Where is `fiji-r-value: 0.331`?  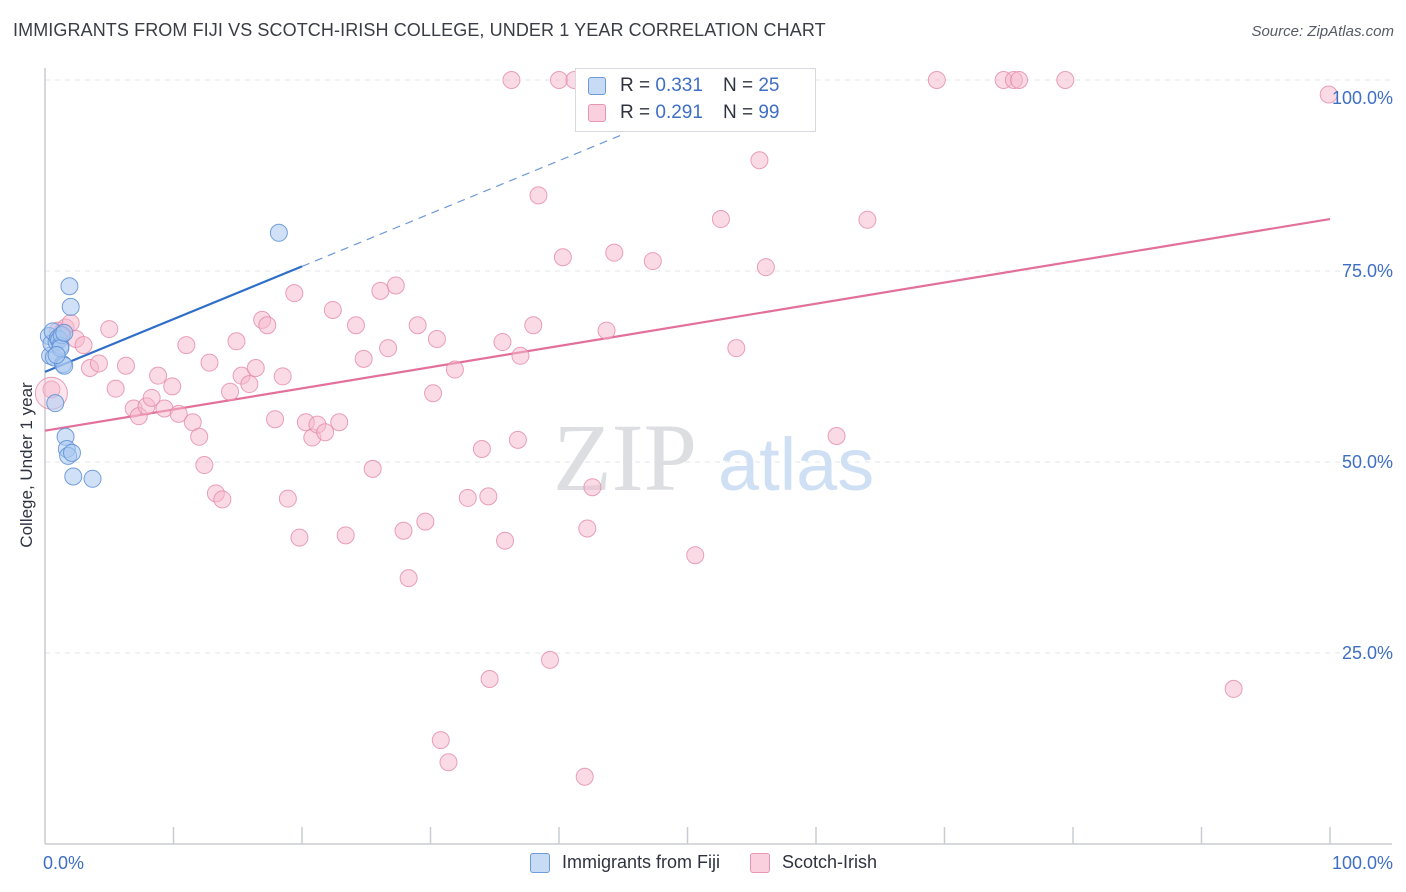
fiji-r-value: 0.331 is located at coordinates (679, 85).